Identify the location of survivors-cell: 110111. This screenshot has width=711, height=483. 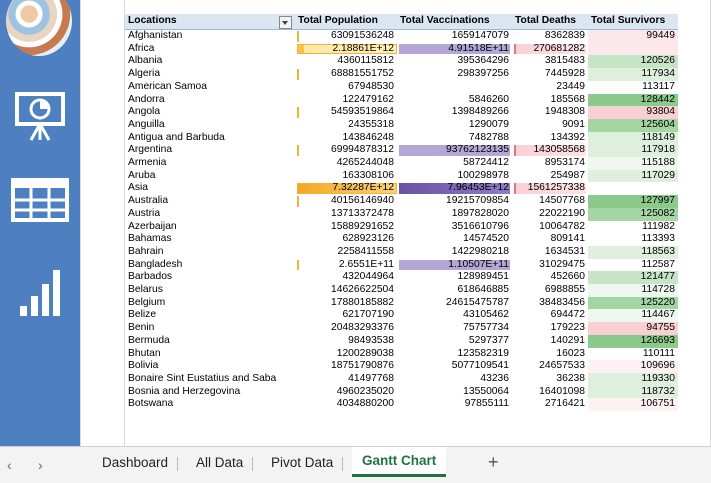
(633, 354).